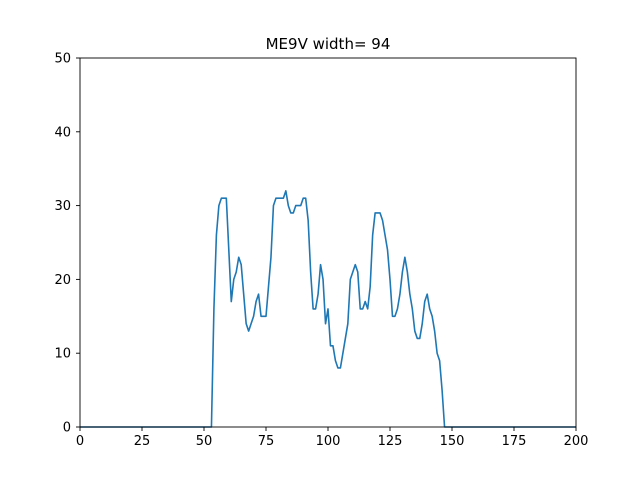 This screenshot has width=640, height=480. Describe the element at coordinates (142, 441) in the screenshot. I see `x-tick-label: 25` at that location.